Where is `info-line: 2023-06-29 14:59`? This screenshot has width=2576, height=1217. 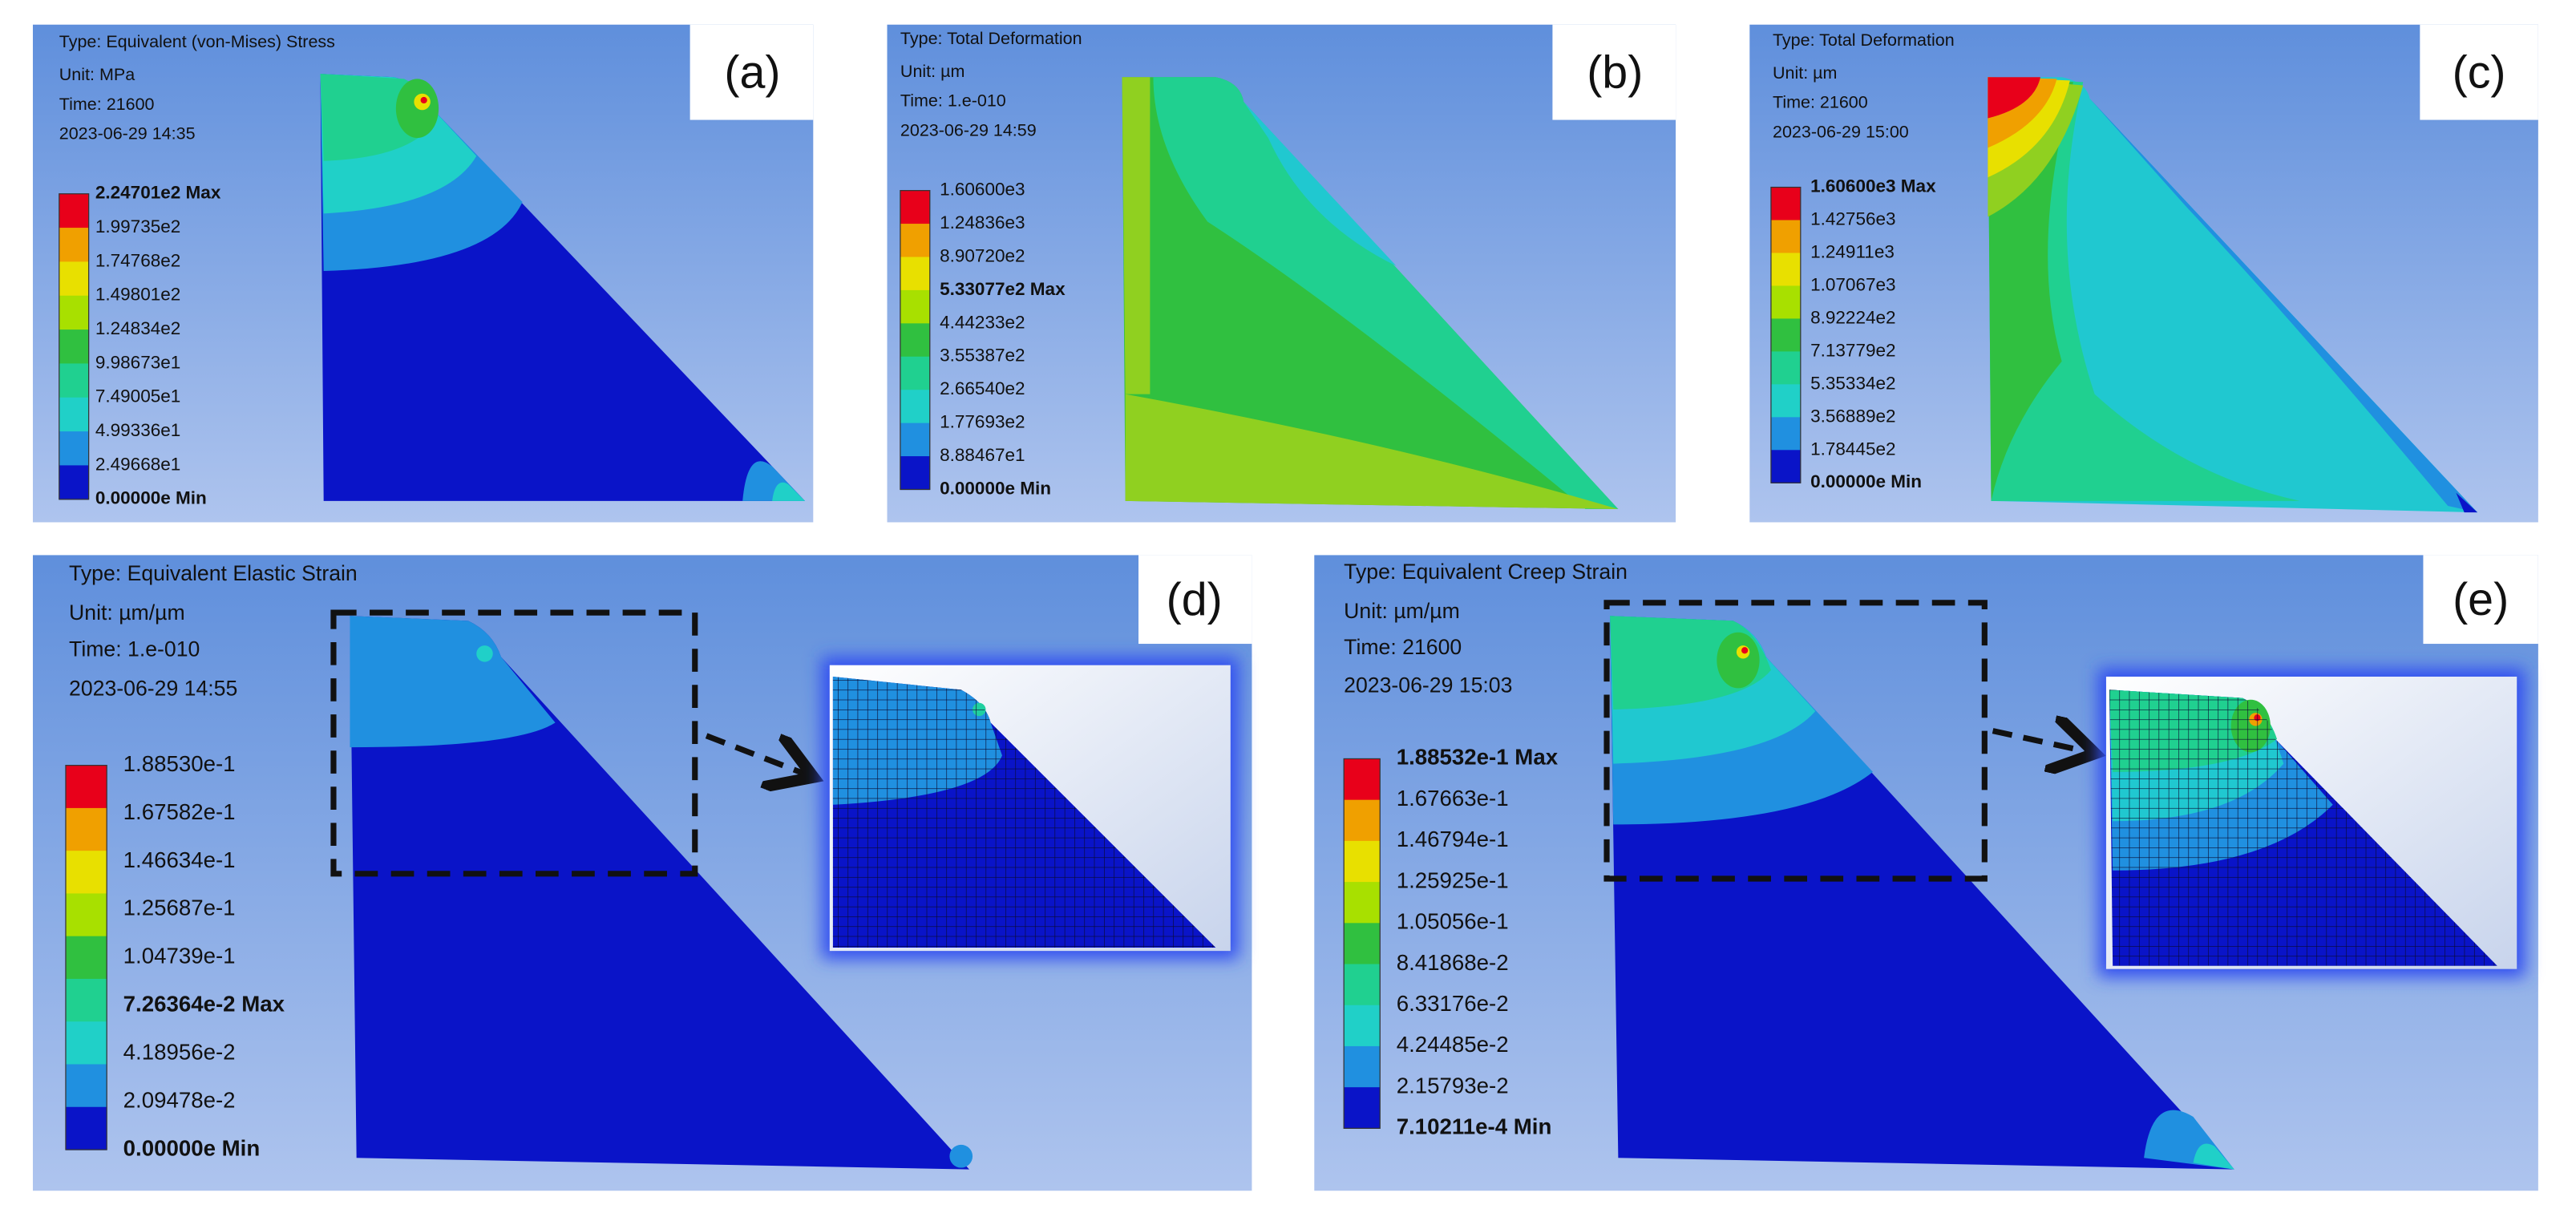 info-line: 2023-06-29 14:59 is located at coordinates (968, 130).